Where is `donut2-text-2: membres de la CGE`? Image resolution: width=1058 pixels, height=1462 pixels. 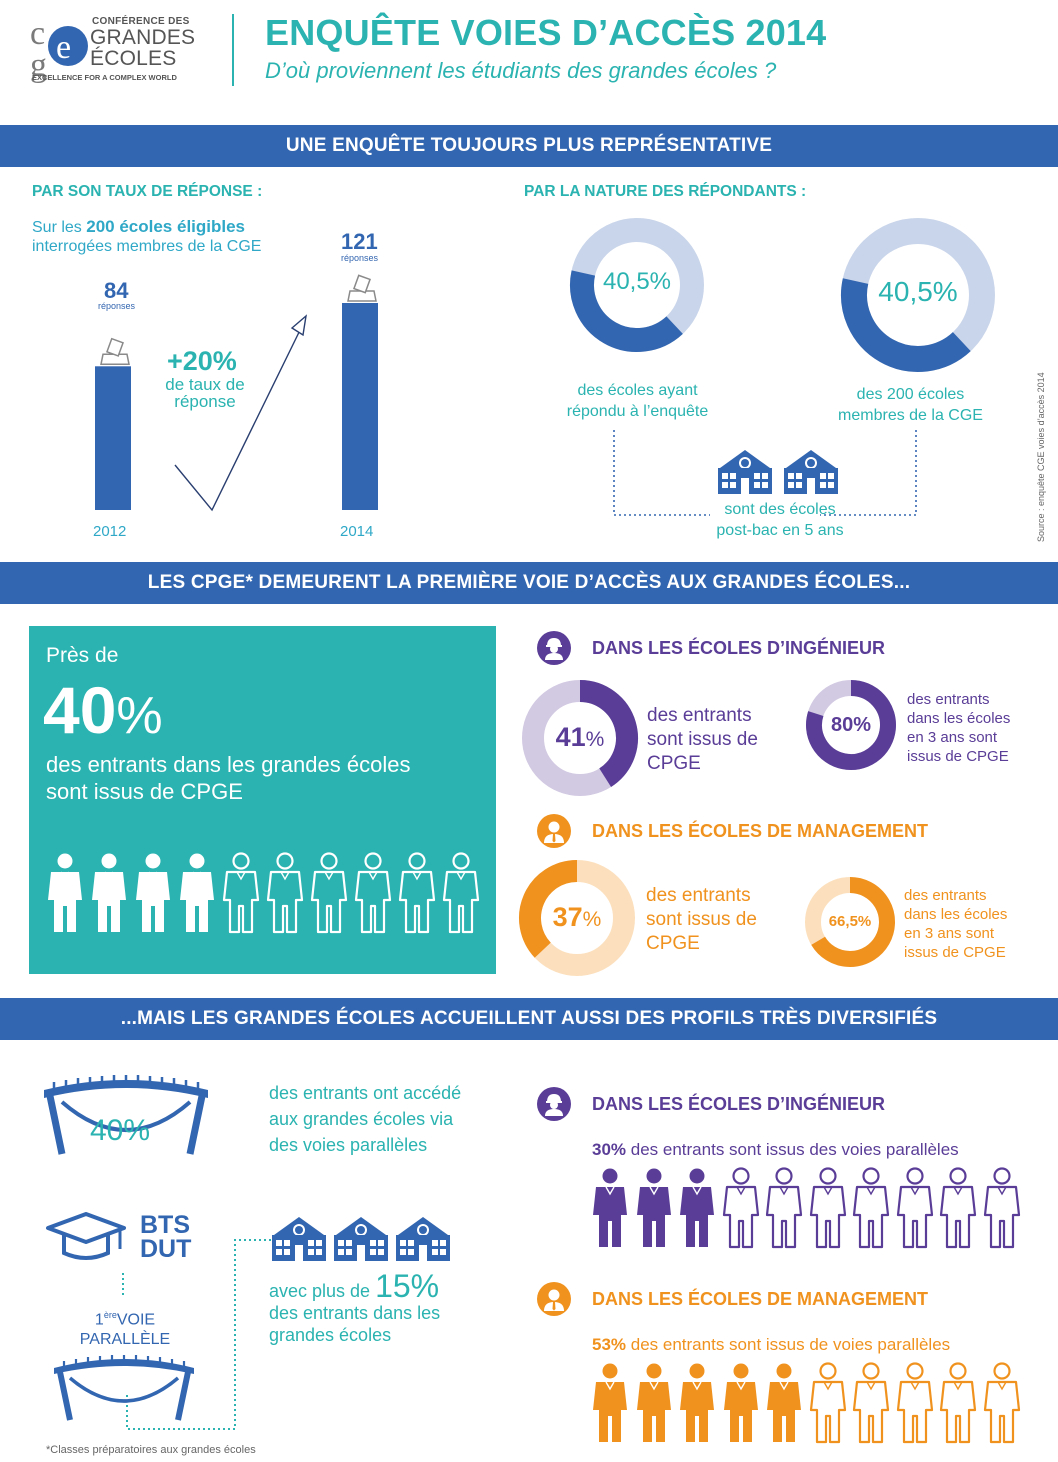 donut2-text-2: membres de la CGE is located at coordinates (910, 415).